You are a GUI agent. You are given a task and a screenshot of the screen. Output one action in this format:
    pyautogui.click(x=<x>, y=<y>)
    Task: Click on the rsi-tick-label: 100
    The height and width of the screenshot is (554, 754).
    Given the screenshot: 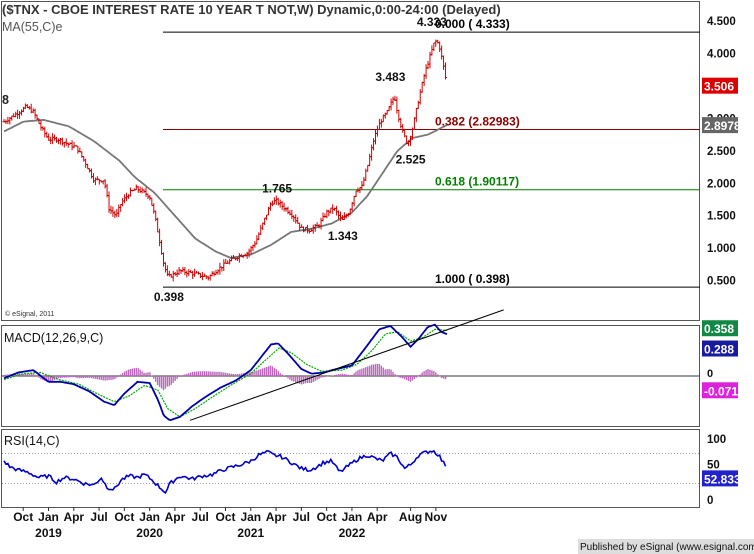 What is the action you would take?
    pyautogui.click(x=716, y=440)
    